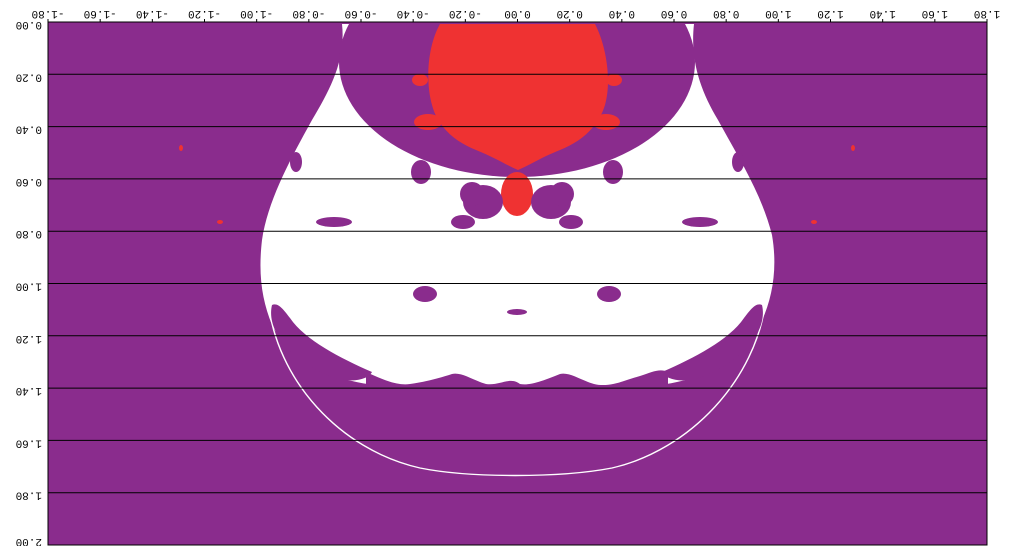 The image size is (1024, 546). What do you see at coordinates (100, 13) in the screenshot?
I see `x-tick-label: -1.60` at bounding box center [100, 13].